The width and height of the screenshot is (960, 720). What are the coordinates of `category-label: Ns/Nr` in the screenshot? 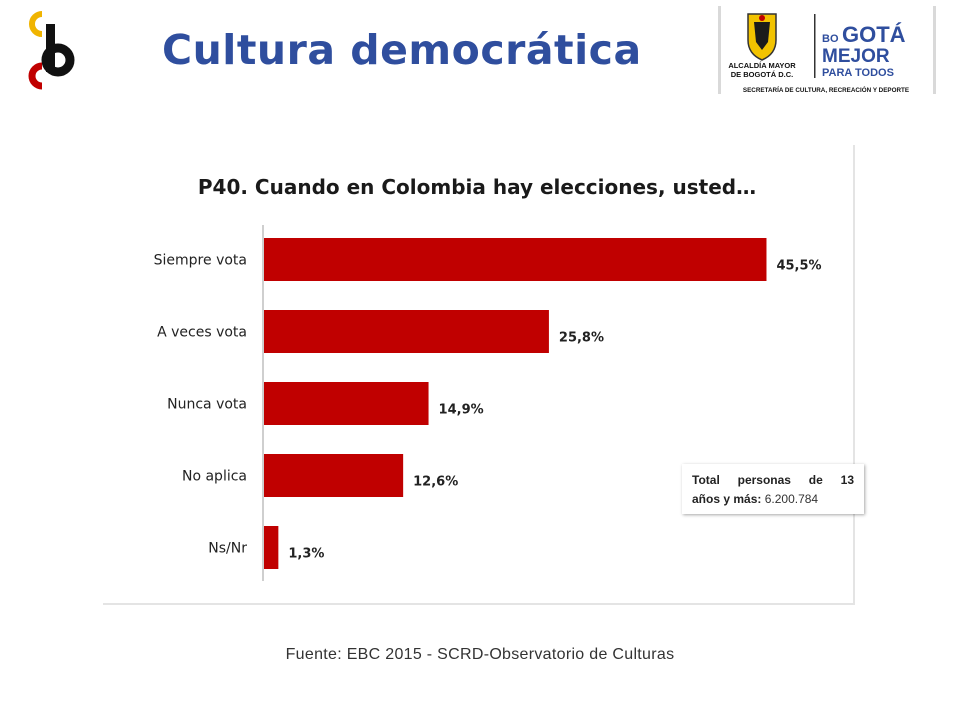 It's located at (227, 549).